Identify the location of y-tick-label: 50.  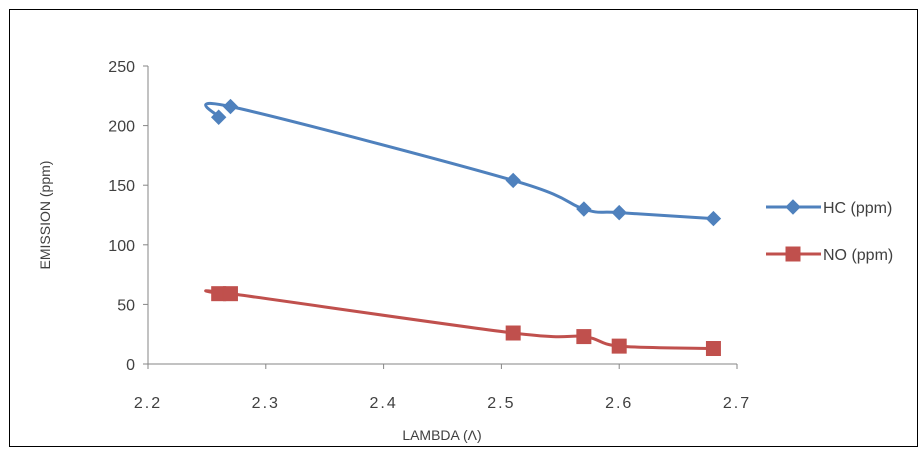
(126, 305).